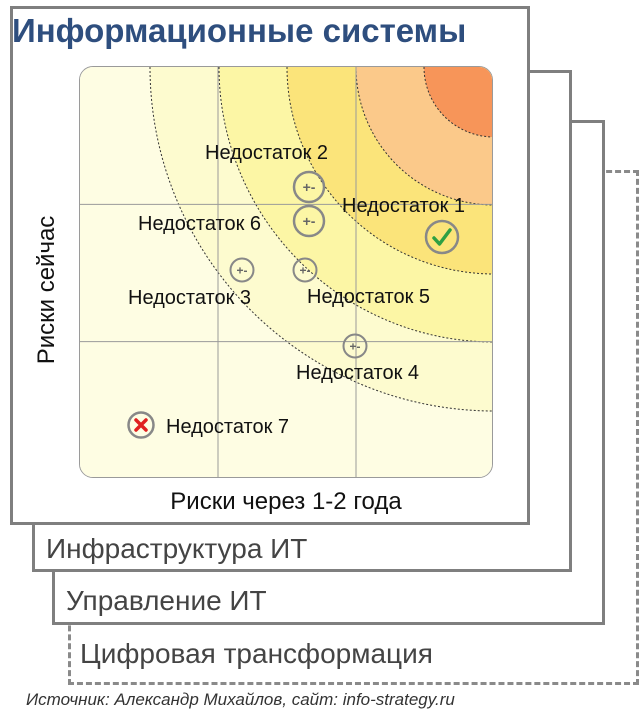 The image size is (642, 724). I want to click on marker-6-plus-minus-icon: +-, so click(309, 223).